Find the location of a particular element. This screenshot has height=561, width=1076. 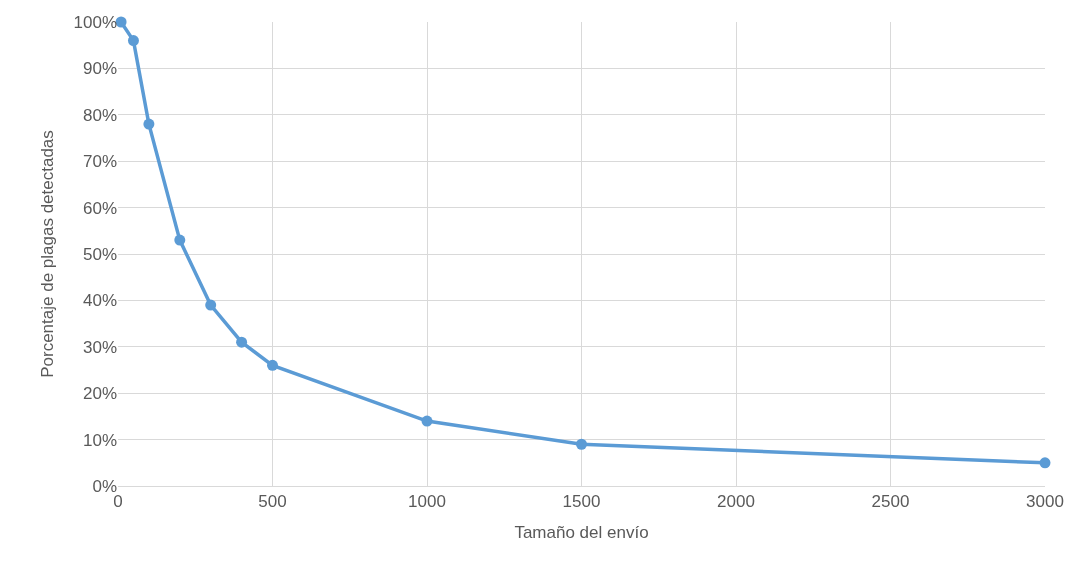

y-tick-label: 100% is located at coordinates (95, 22).